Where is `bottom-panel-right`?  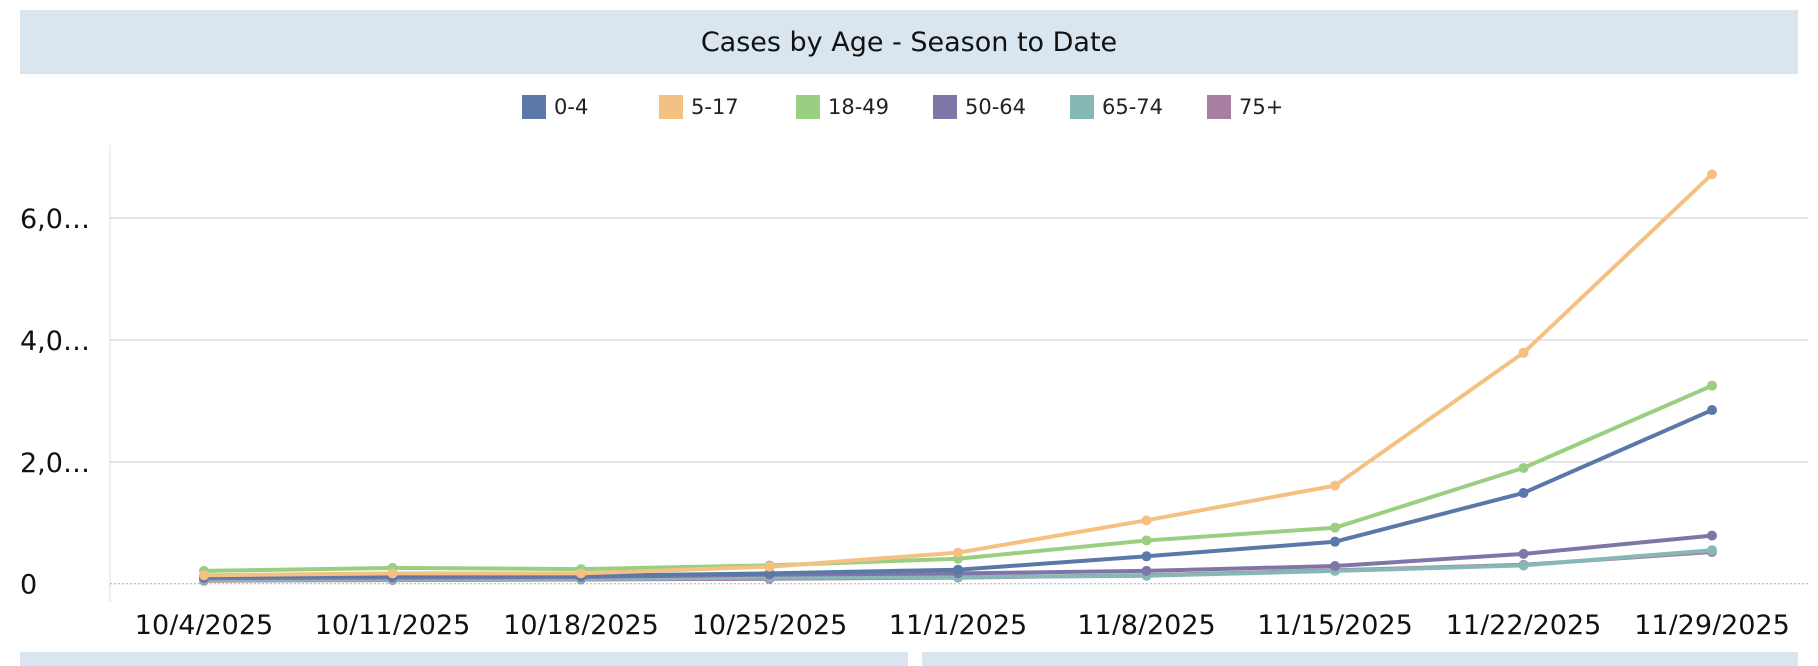 bottom-panel-right is located at coordinates (1360, 659).